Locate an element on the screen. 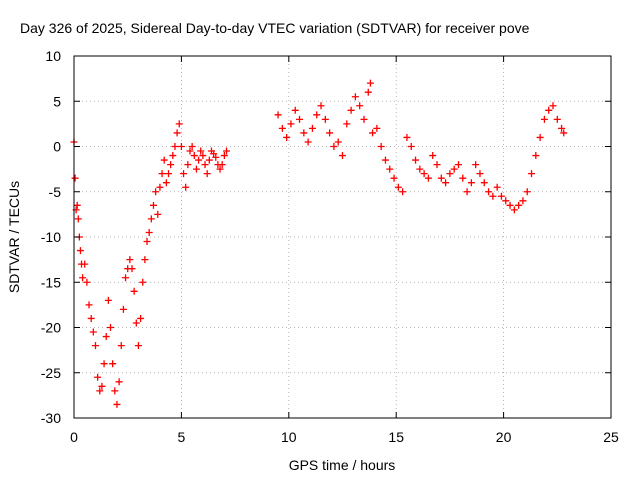 The height and width of the screenshot is (480, 640). x-tick-label: 25 is located at coordinates (611, 437).